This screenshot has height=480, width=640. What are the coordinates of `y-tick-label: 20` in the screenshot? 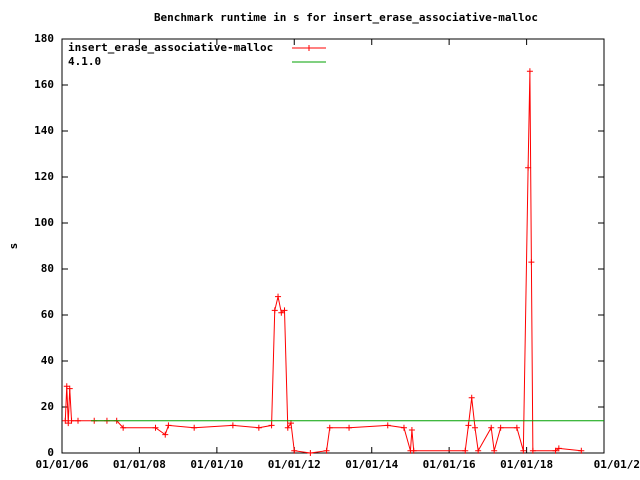 It's located at (47, 406).